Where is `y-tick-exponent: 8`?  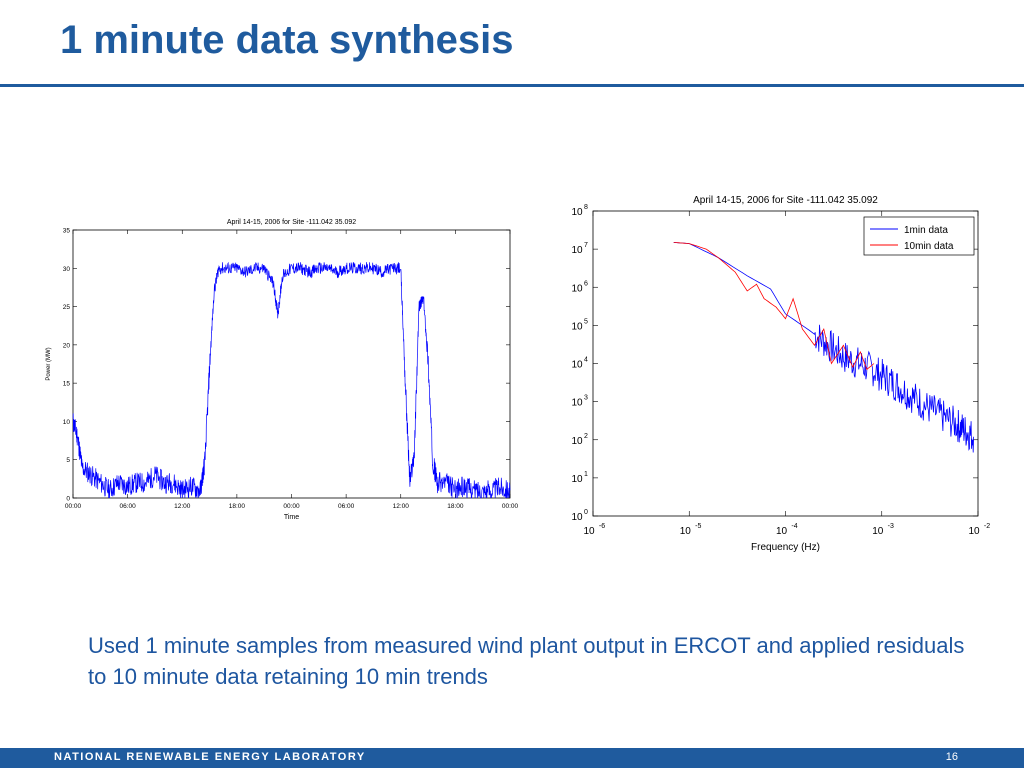
y-tick-exponent: 8 is located at coordinates (586, 207).